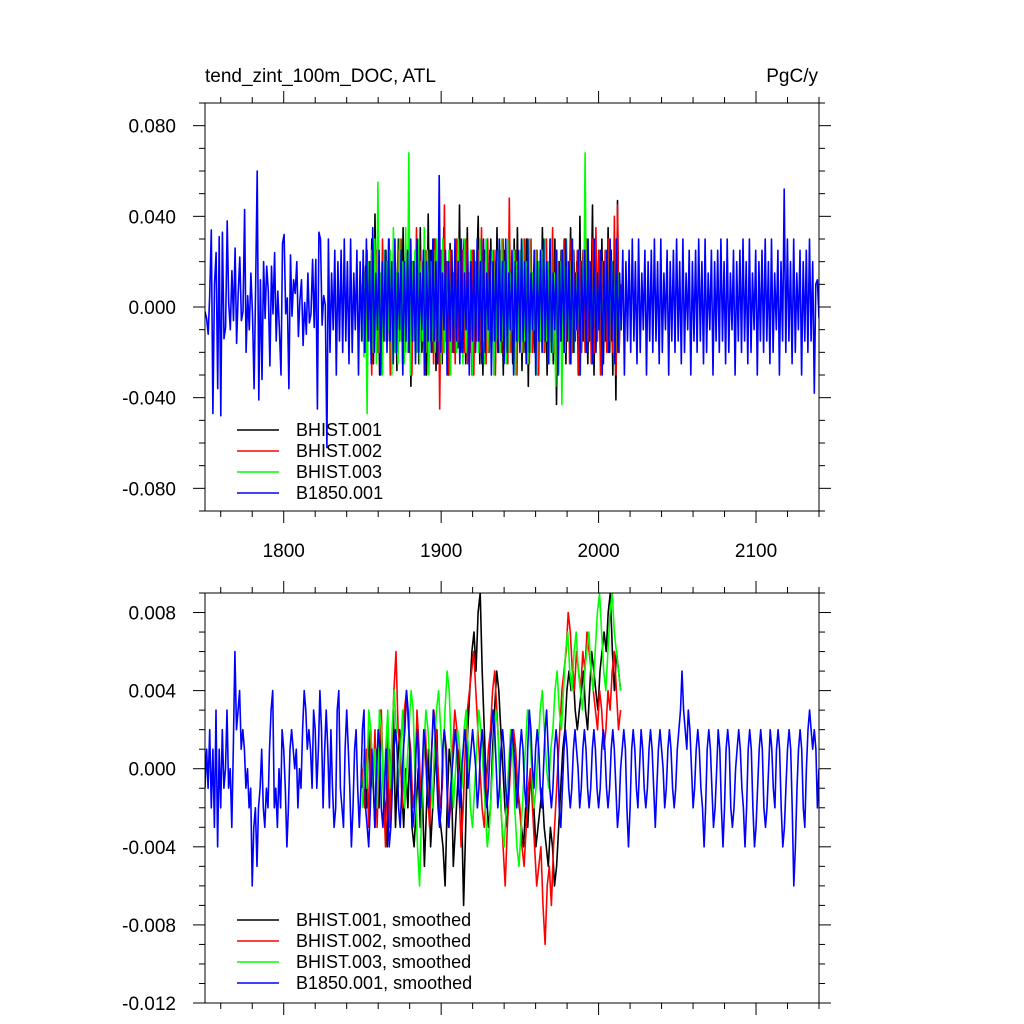  I want to click on legend-label: BHIST.001, so click(339, 430).